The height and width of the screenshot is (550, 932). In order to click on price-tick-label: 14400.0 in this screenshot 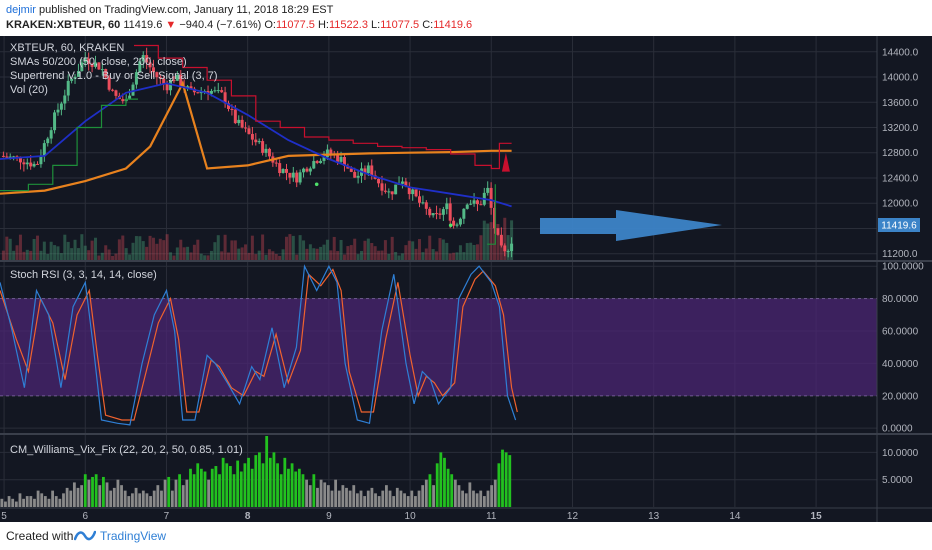, I will do `click(900, 52)`.